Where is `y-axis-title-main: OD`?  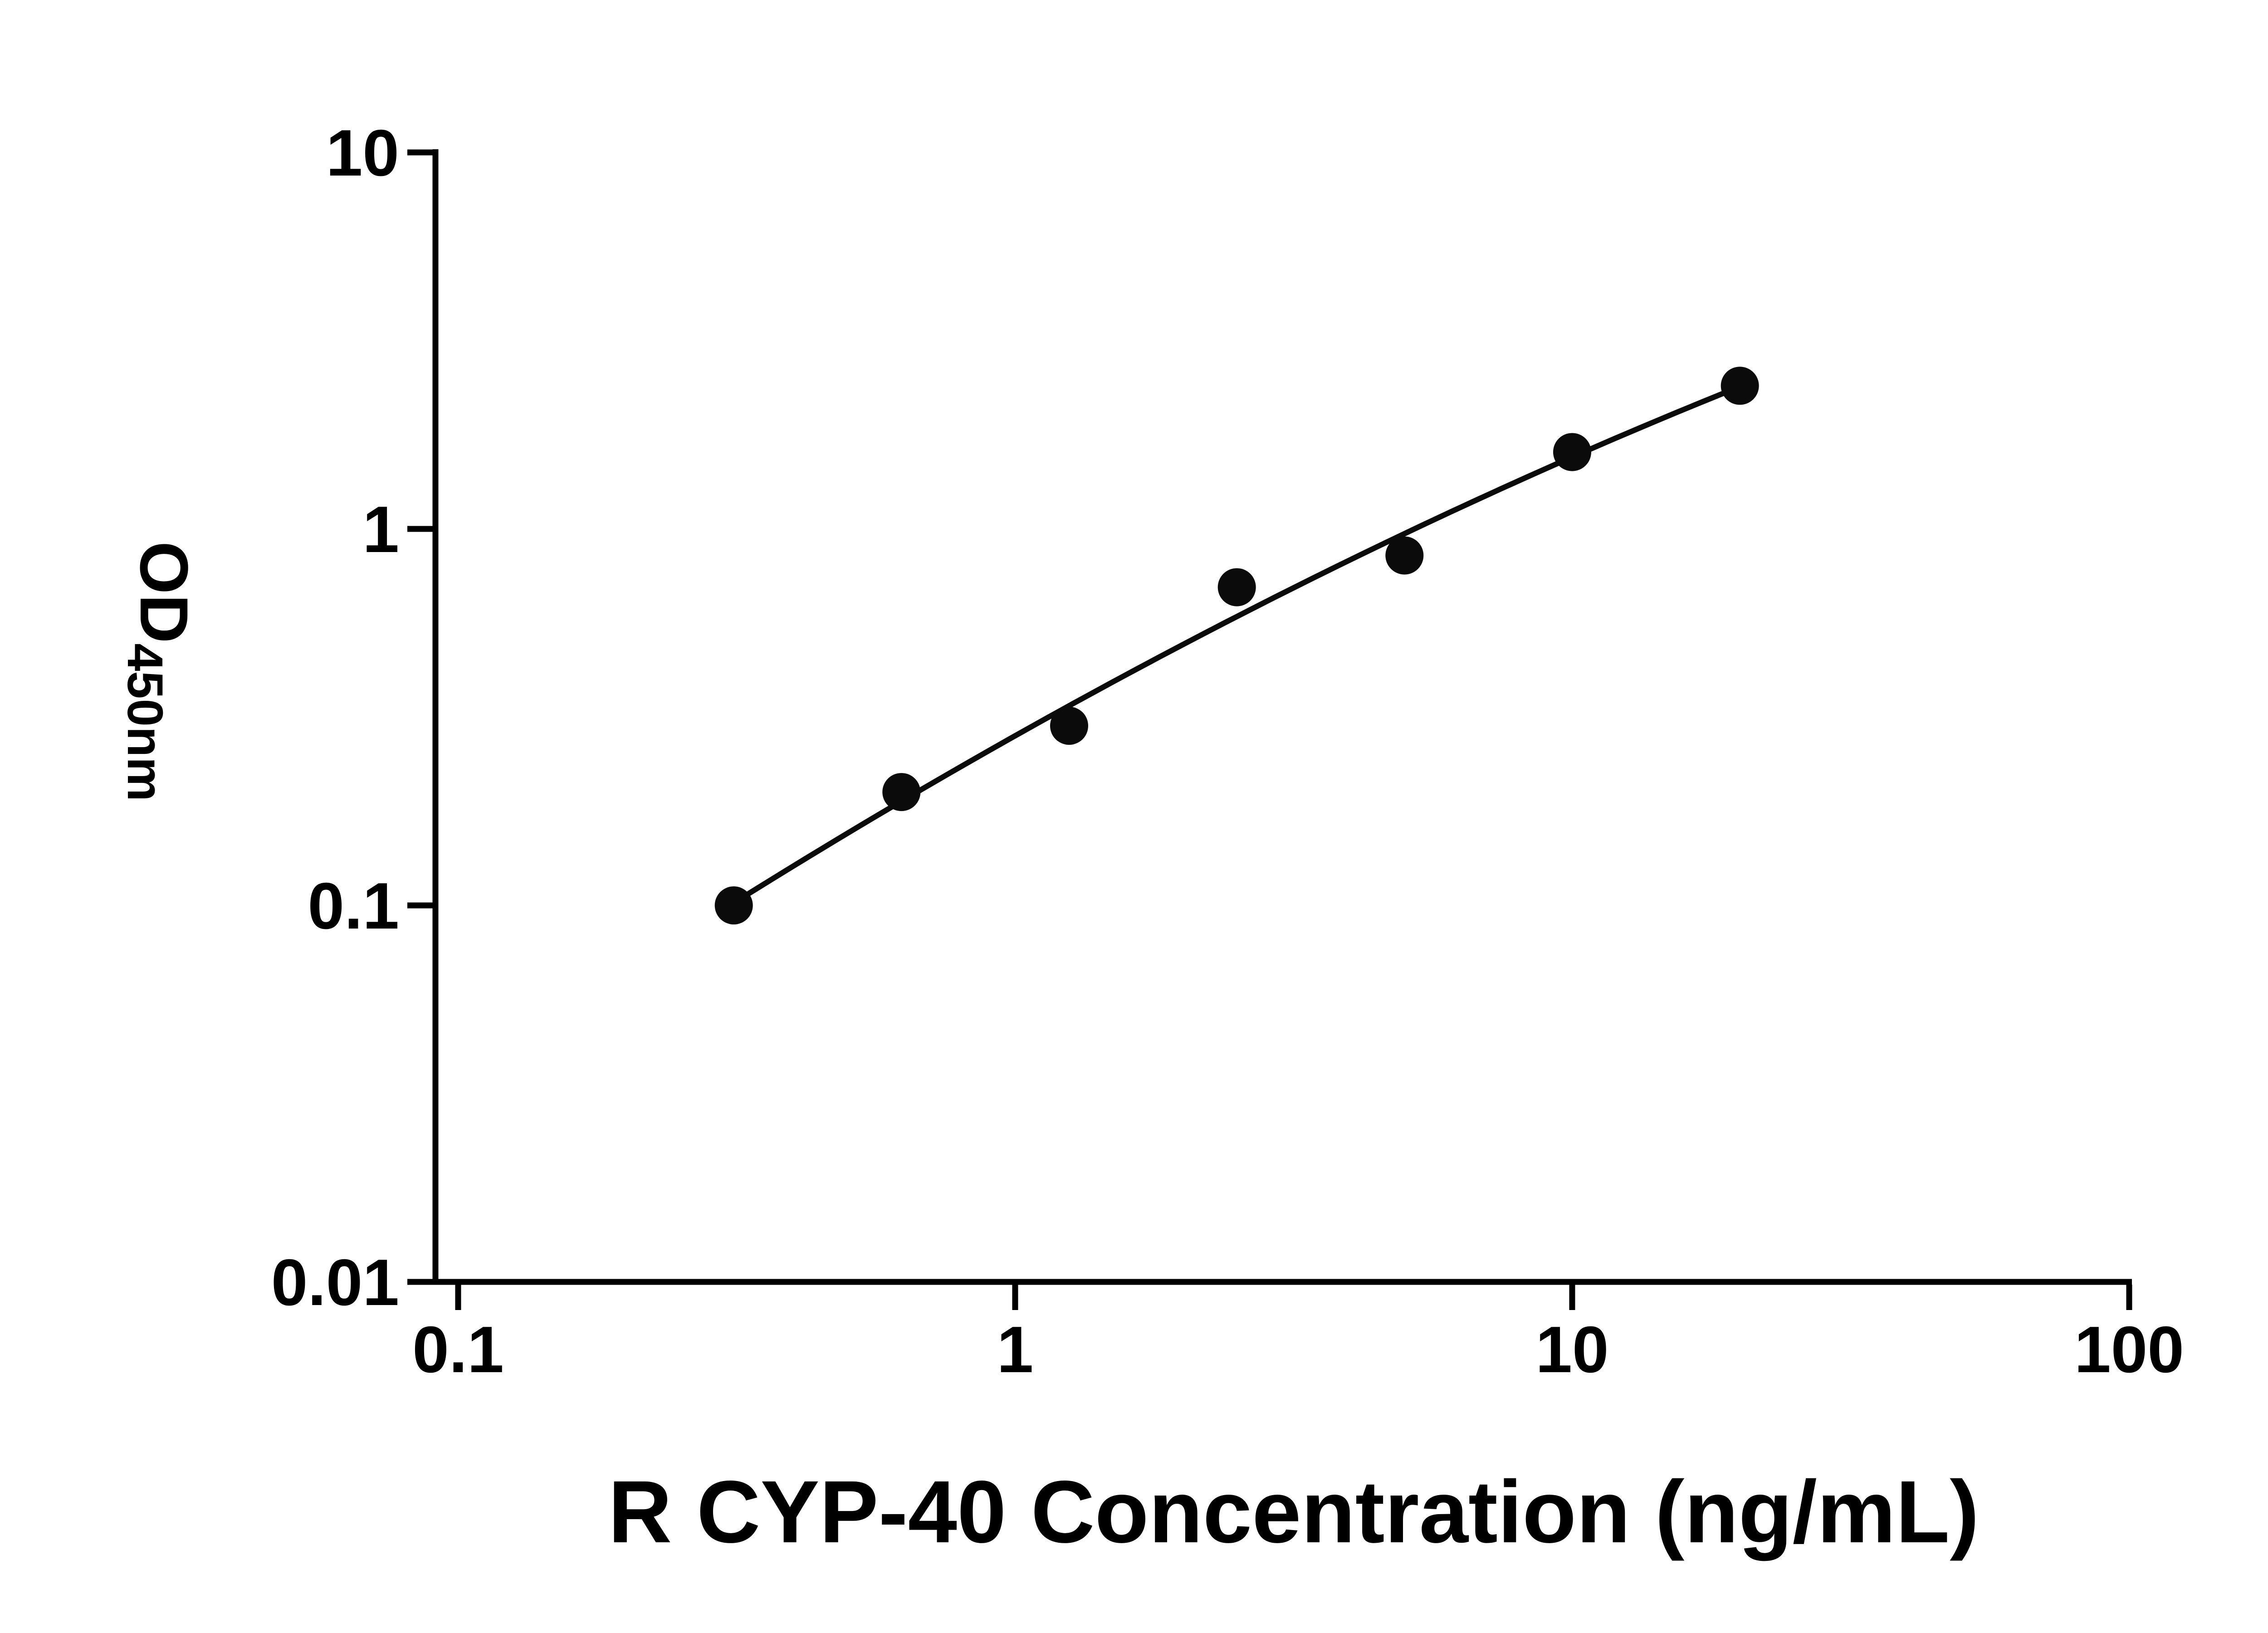
y-axis-title-main: OD is located at coordinates (164, 592).